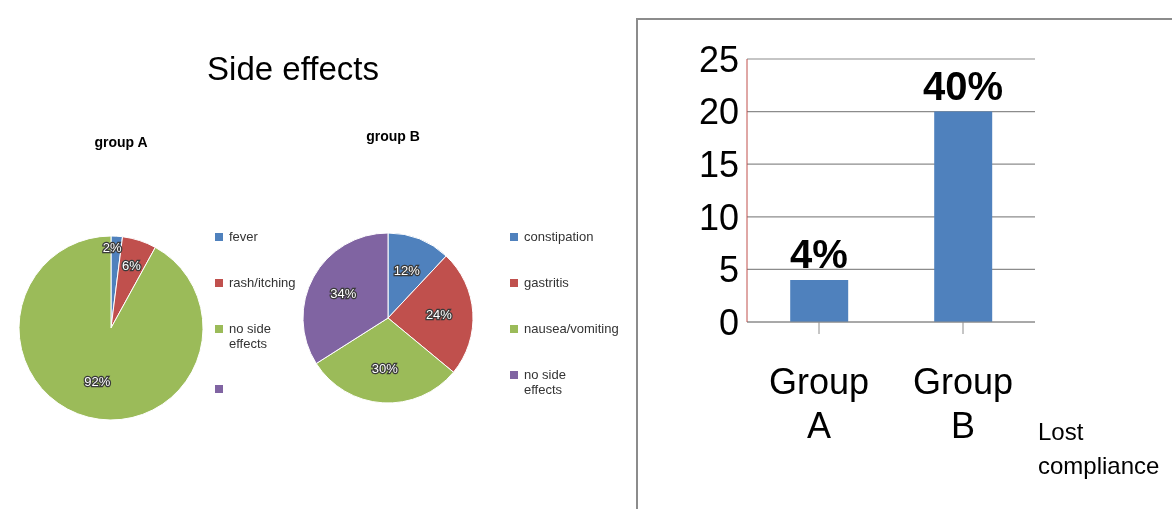 This screenshot has width=1172, height=509. What do you see at coordinates (111, 328) in the screenshot?
I see `pie-slice` at bounding box center [111, 328].